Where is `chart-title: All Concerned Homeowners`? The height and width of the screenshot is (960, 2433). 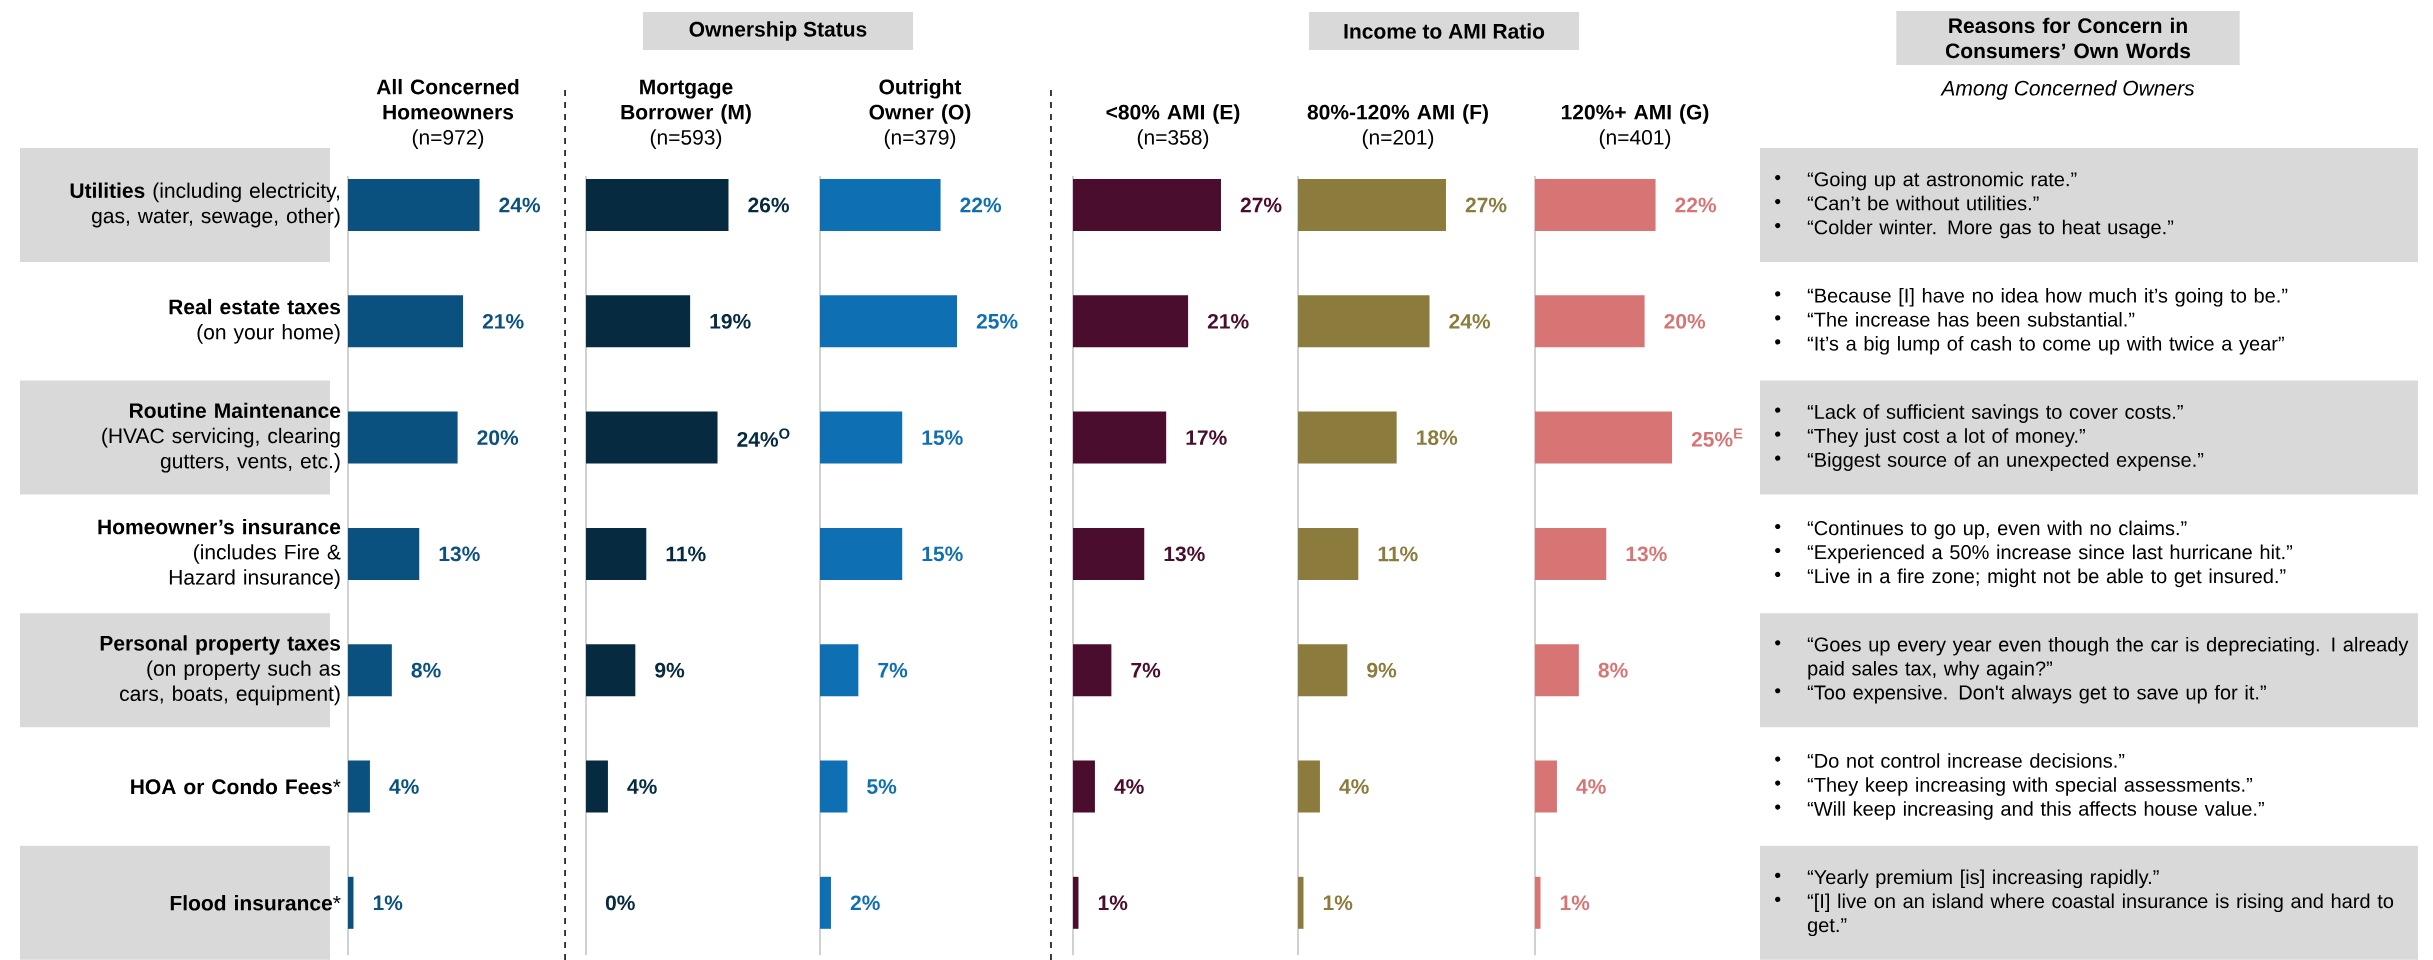 chart-title: All Concerned Homeowners is located at coordinates (447, 99).